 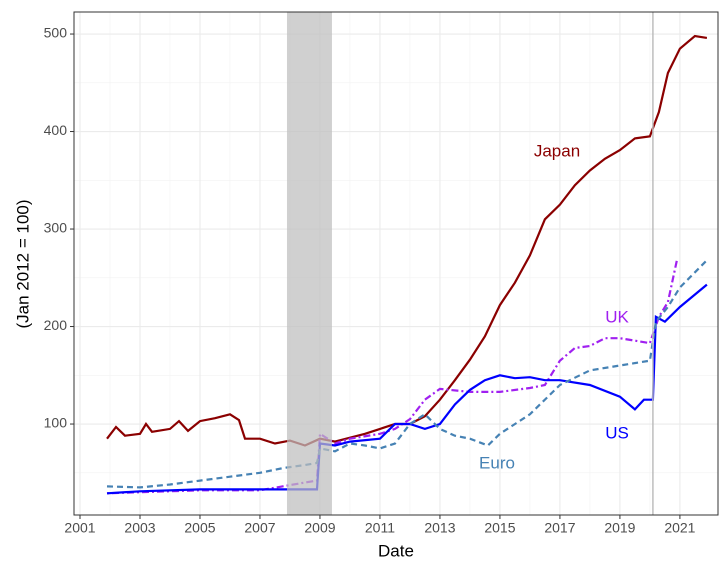 I want to click on y-tick-label: 100, so click(x=56, y=423).